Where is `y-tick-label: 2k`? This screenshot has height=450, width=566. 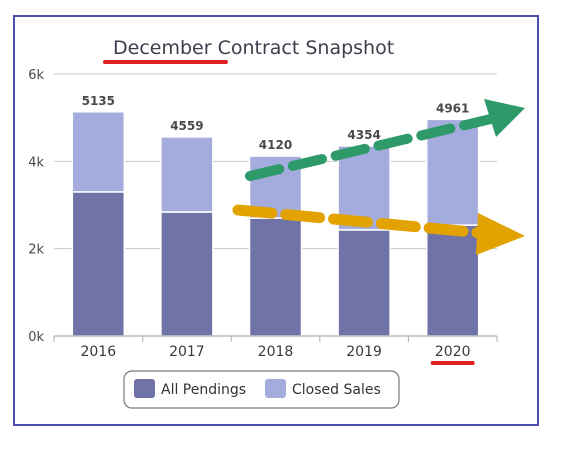 y-tick-label: 2k is located at coordinates (36, 250).